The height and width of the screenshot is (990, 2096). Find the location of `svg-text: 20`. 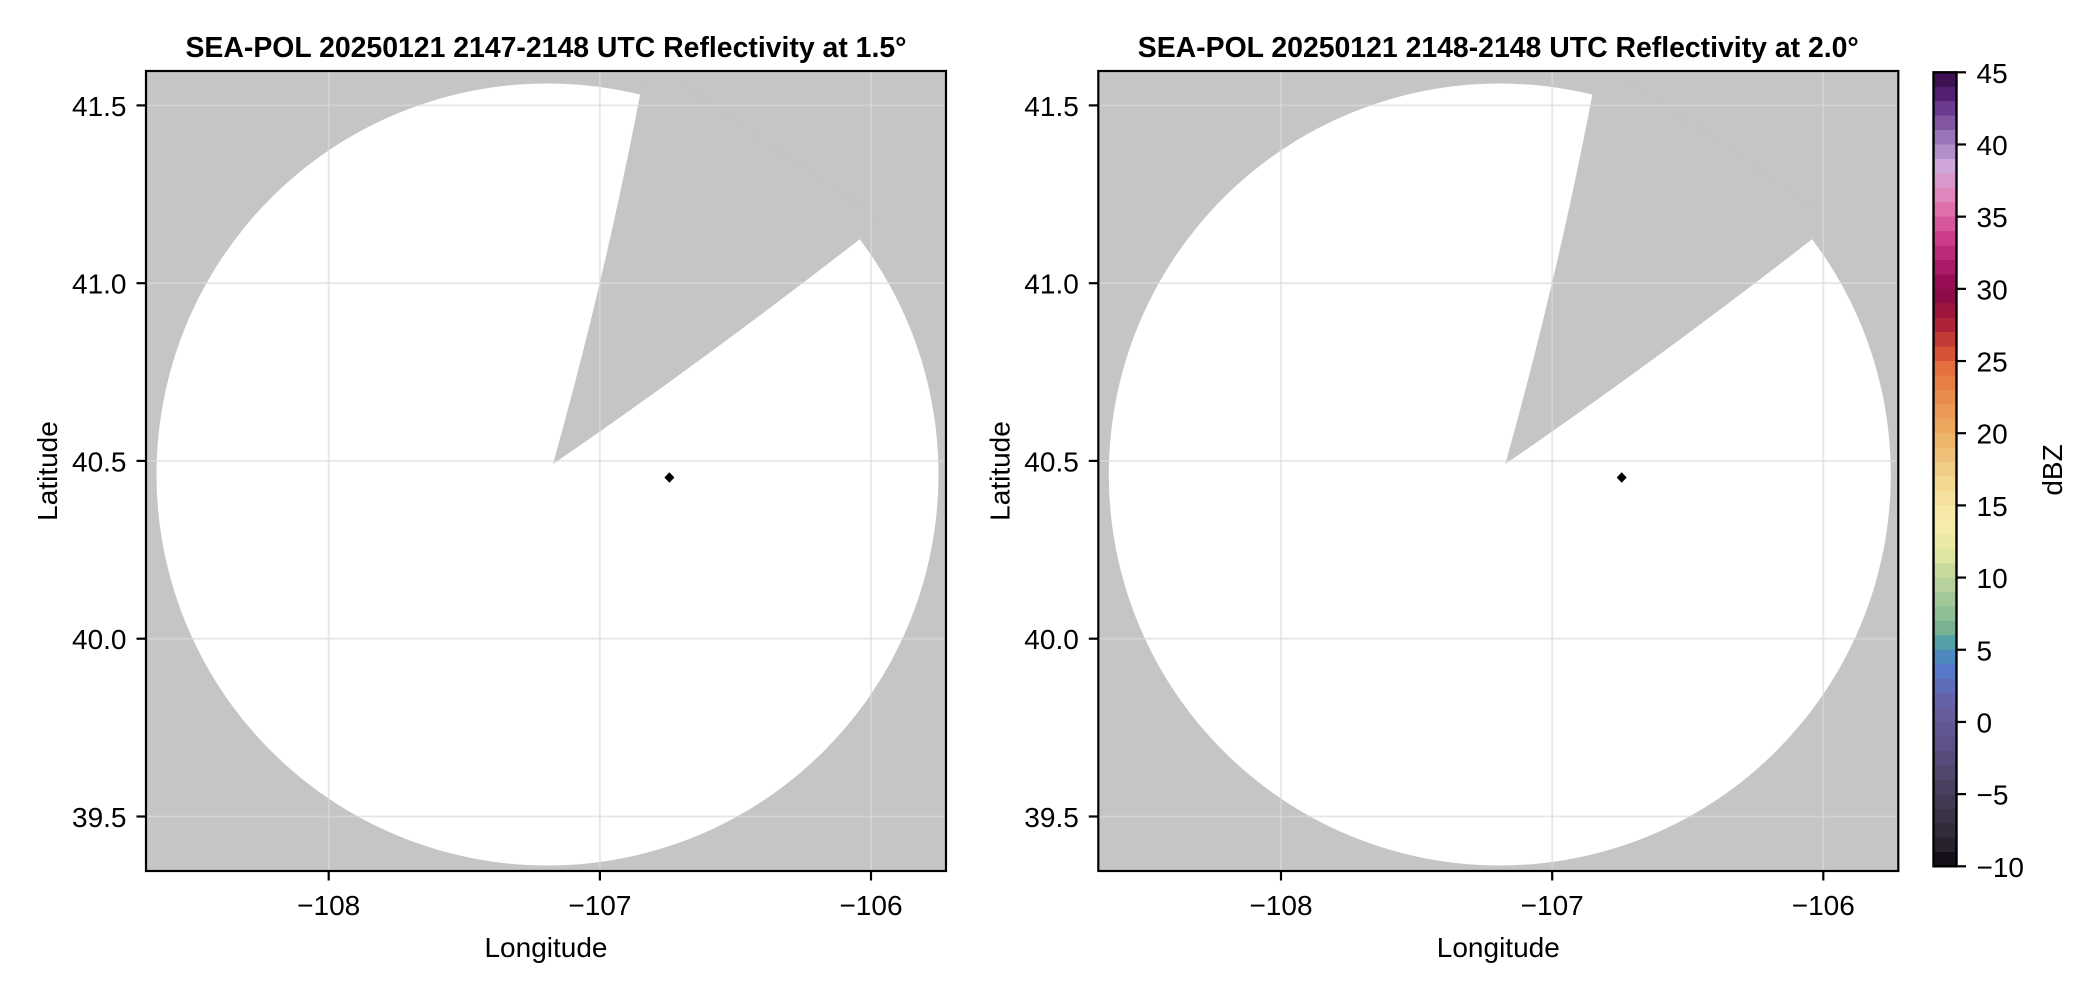

svg-text: 20 is located at coordinates (1992, 434).